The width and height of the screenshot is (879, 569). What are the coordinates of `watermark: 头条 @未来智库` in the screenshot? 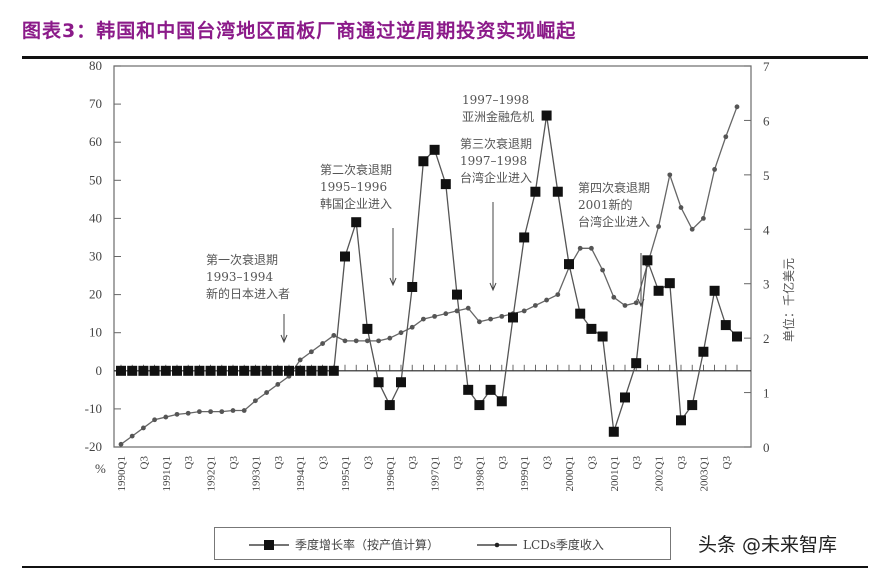 It's located at (768, 545).